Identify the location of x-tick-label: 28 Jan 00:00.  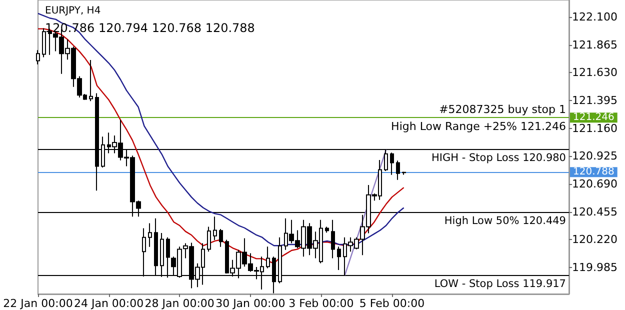
(179, 303).